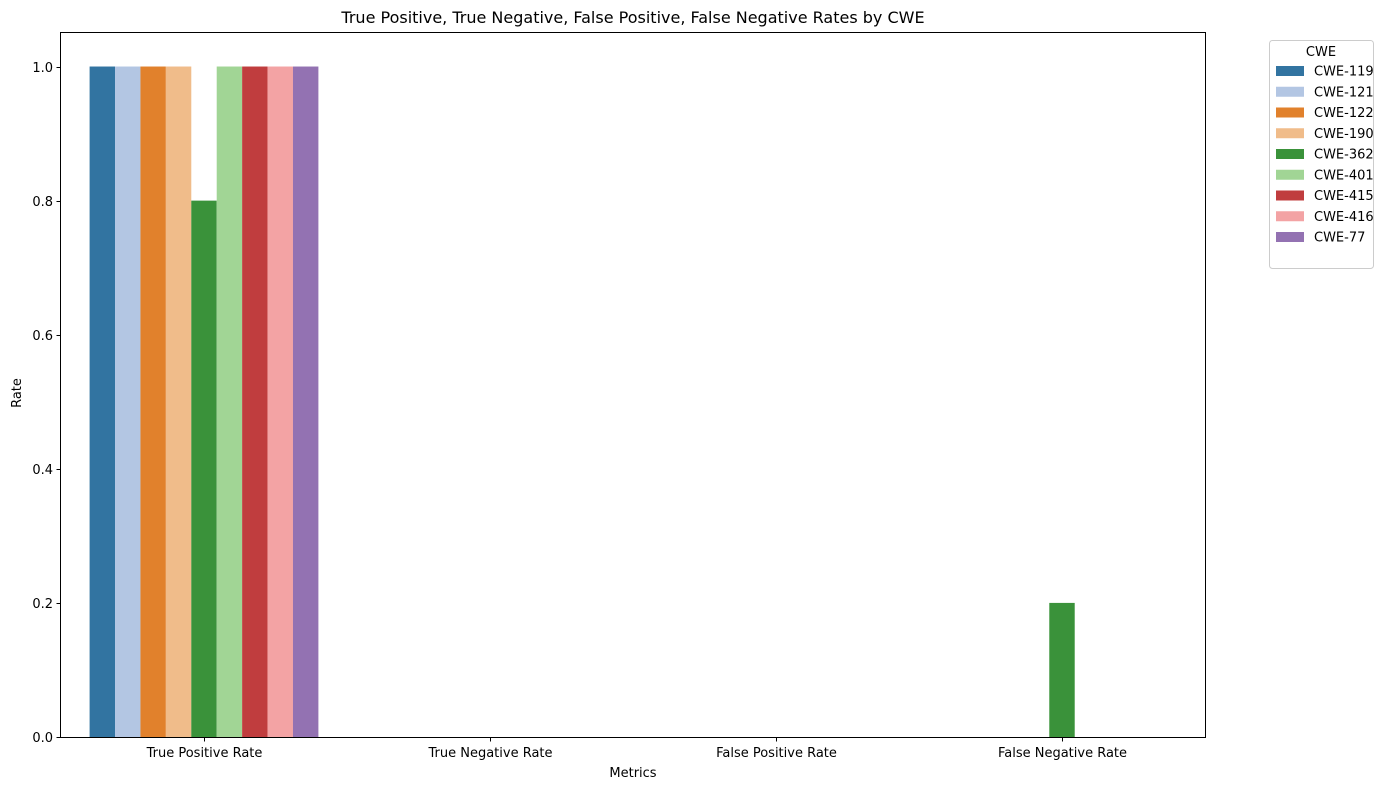  Describe the element at coordinates (776, 753) in the screenshot. I see `x-tick-label: False Positive Rate` at that location.